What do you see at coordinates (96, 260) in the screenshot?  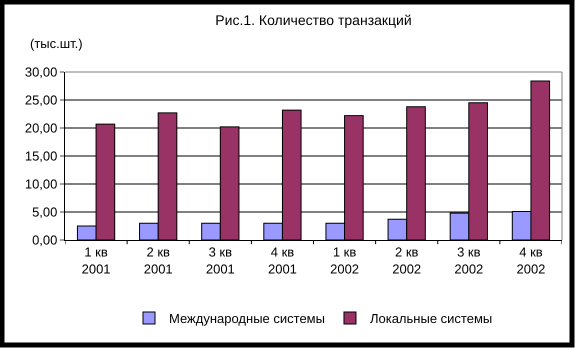 I see `x-tick-label: 1 кв 2001` at bounding box center [96, 260].